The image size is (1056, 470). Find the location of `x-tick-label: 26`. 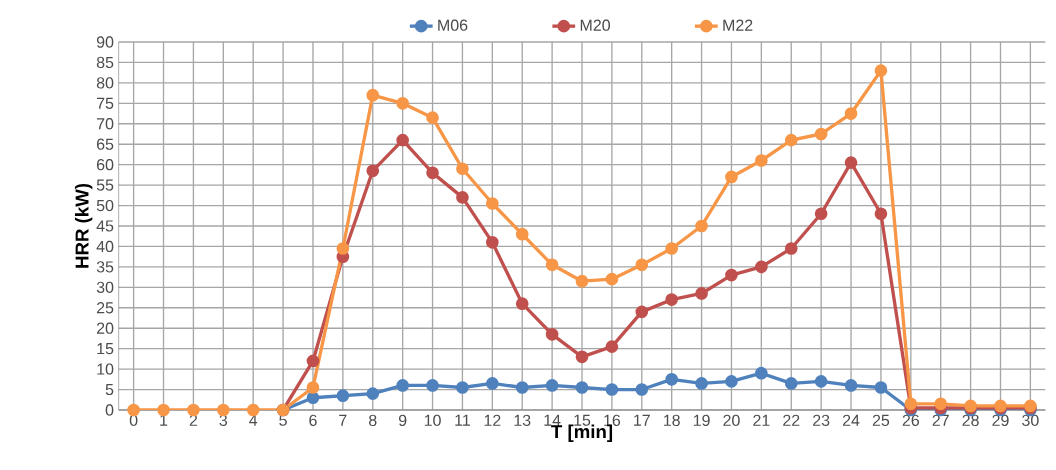

x-tick-label: 26 is located at coordinates (911, 420).